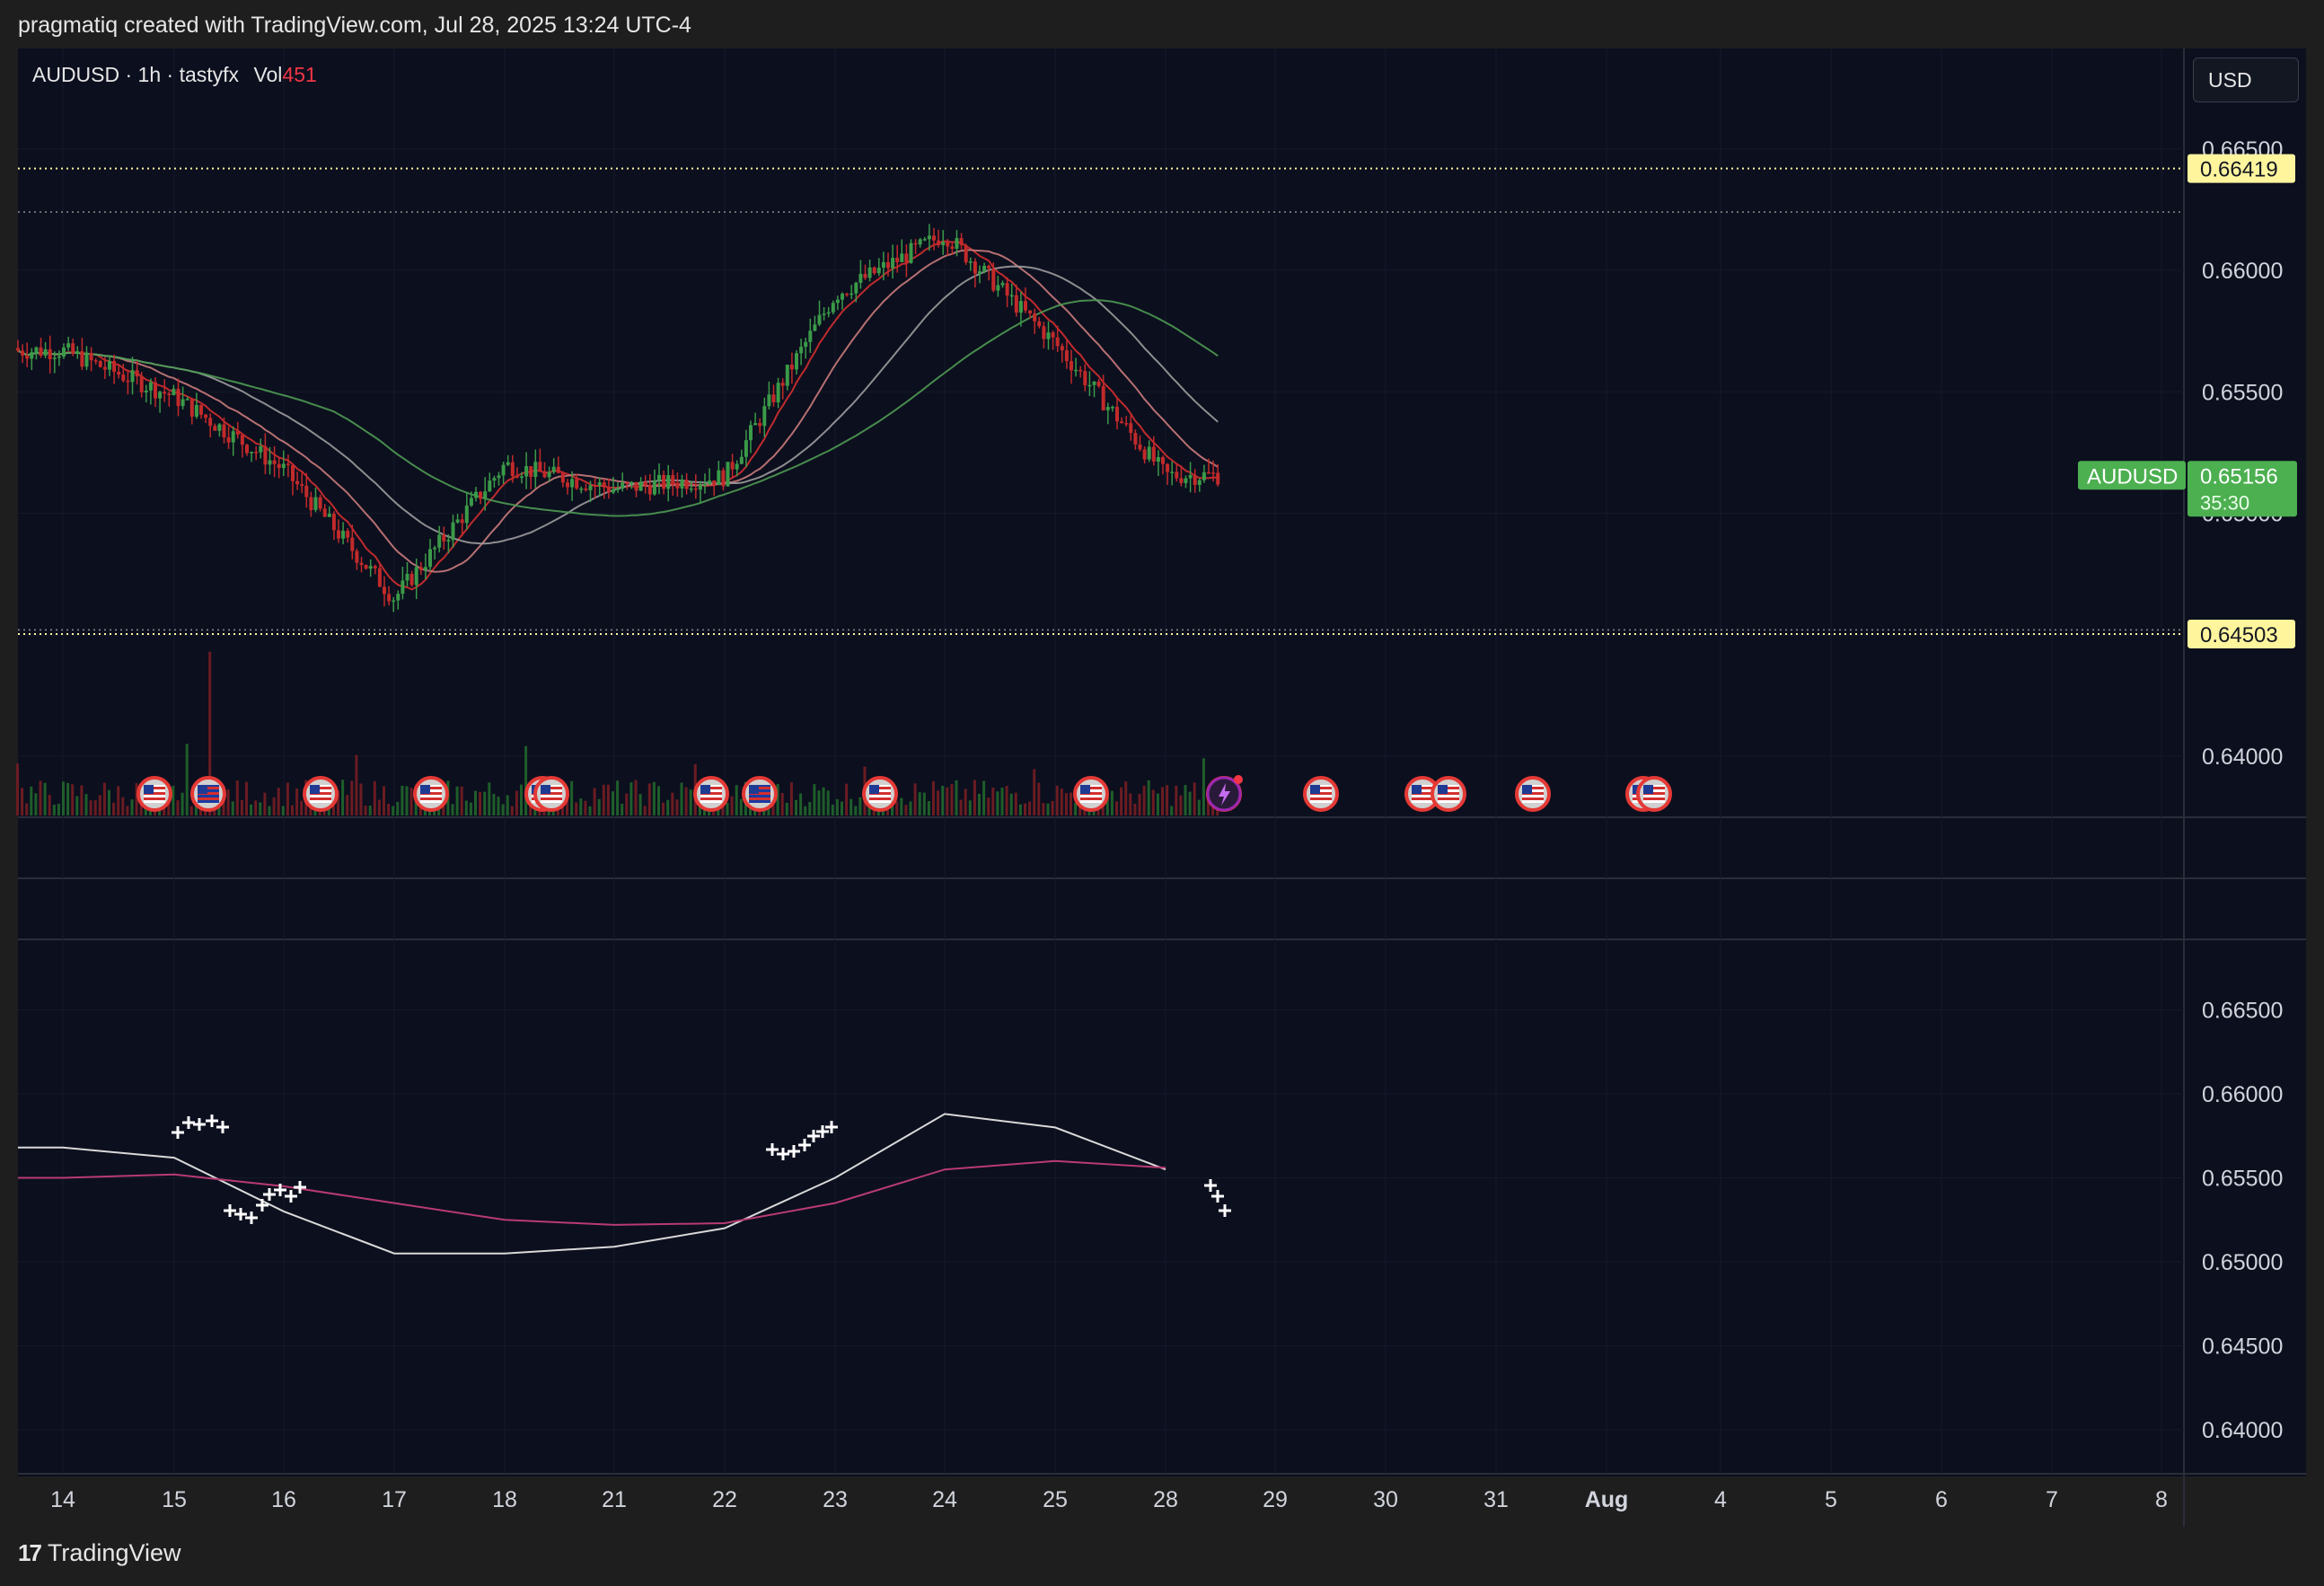  What do you see at coordinates (154, 793) in the screenshot?
I see `flag-stripe` at bounding box center [154, 793].